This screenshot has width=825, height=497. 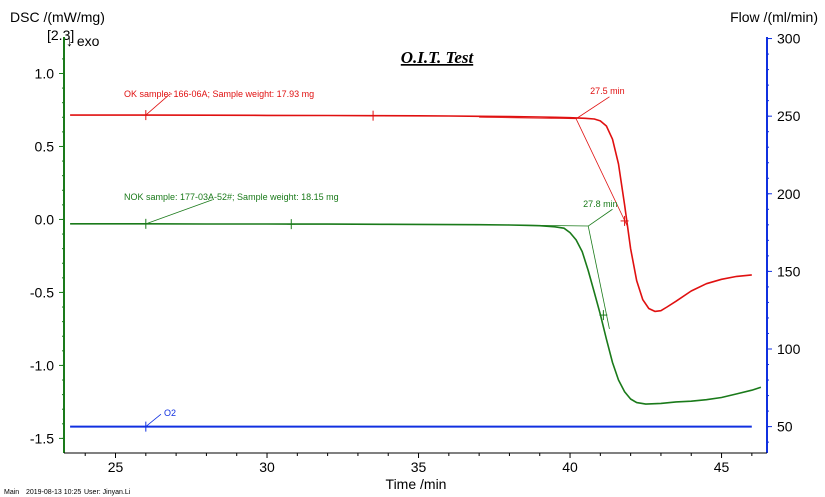 I want to click on y-right-tick-label: 150, so click(x=789, y=271).